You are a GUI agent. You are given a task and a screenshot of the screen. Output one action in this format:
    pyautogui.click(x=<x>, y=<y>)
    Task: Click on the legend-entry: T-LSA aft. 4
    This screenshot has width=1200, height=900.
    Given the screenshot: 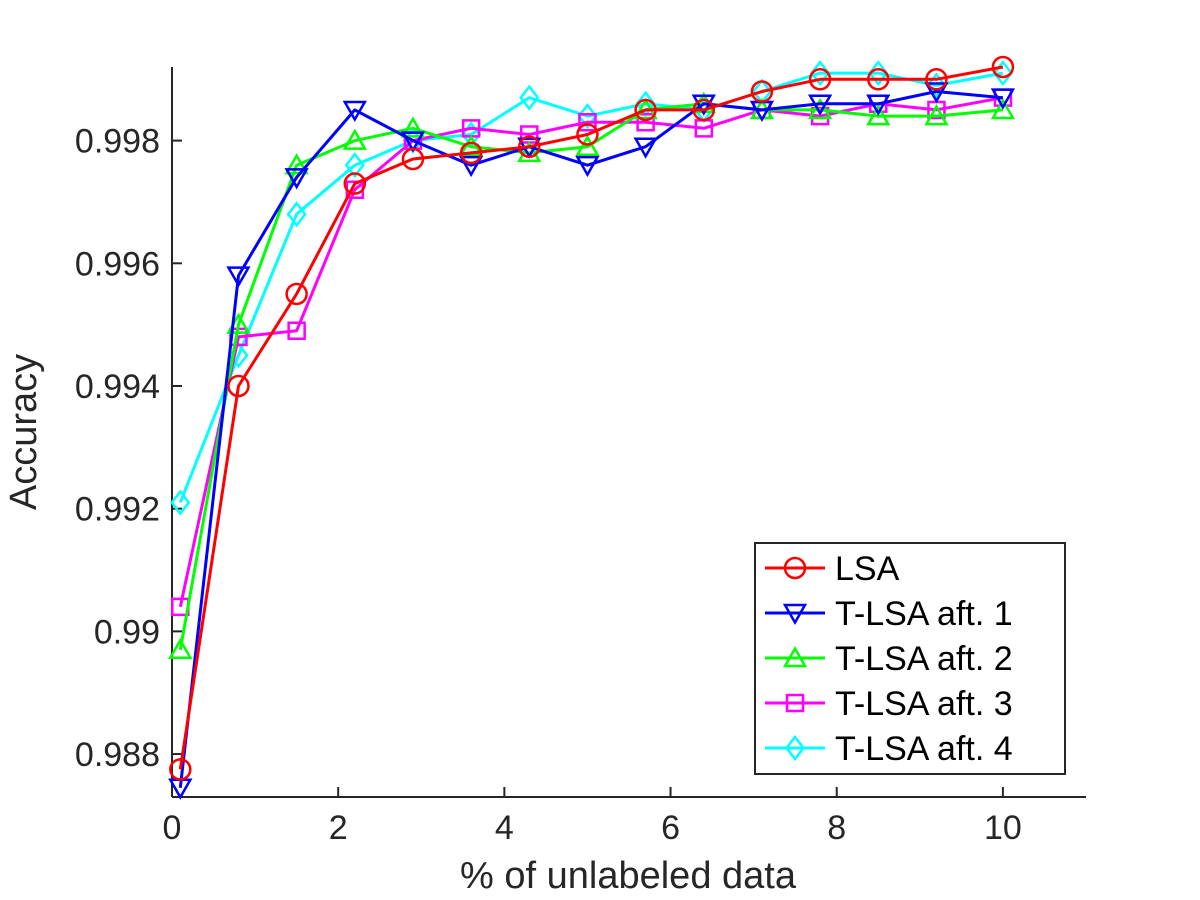 What is the action you would take?
    pyautogui.click(x=889, y=749)
    